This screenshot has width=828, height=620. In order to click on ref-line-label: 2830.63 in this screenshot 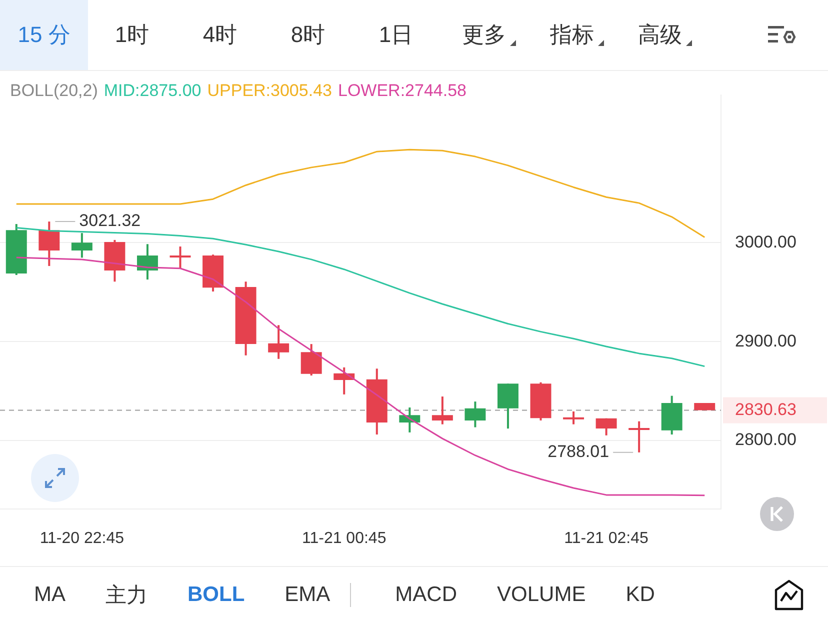, I will do `click(765, 409)`.